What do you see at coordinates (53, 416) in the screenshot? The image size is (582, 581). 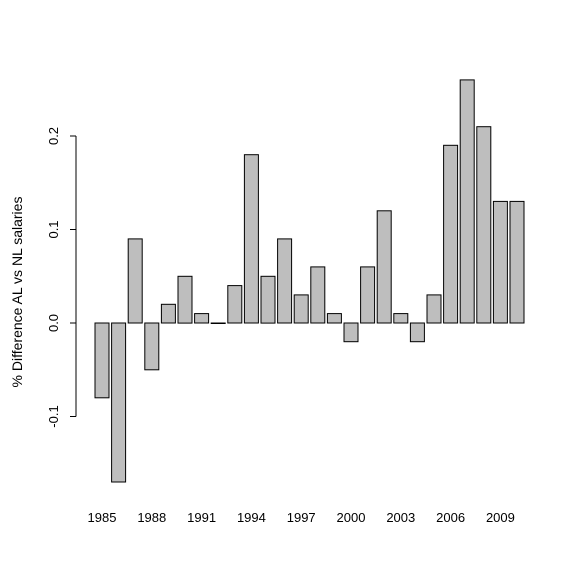 I see `y-tick-label: -0.1` at bounding box center [53, 416].